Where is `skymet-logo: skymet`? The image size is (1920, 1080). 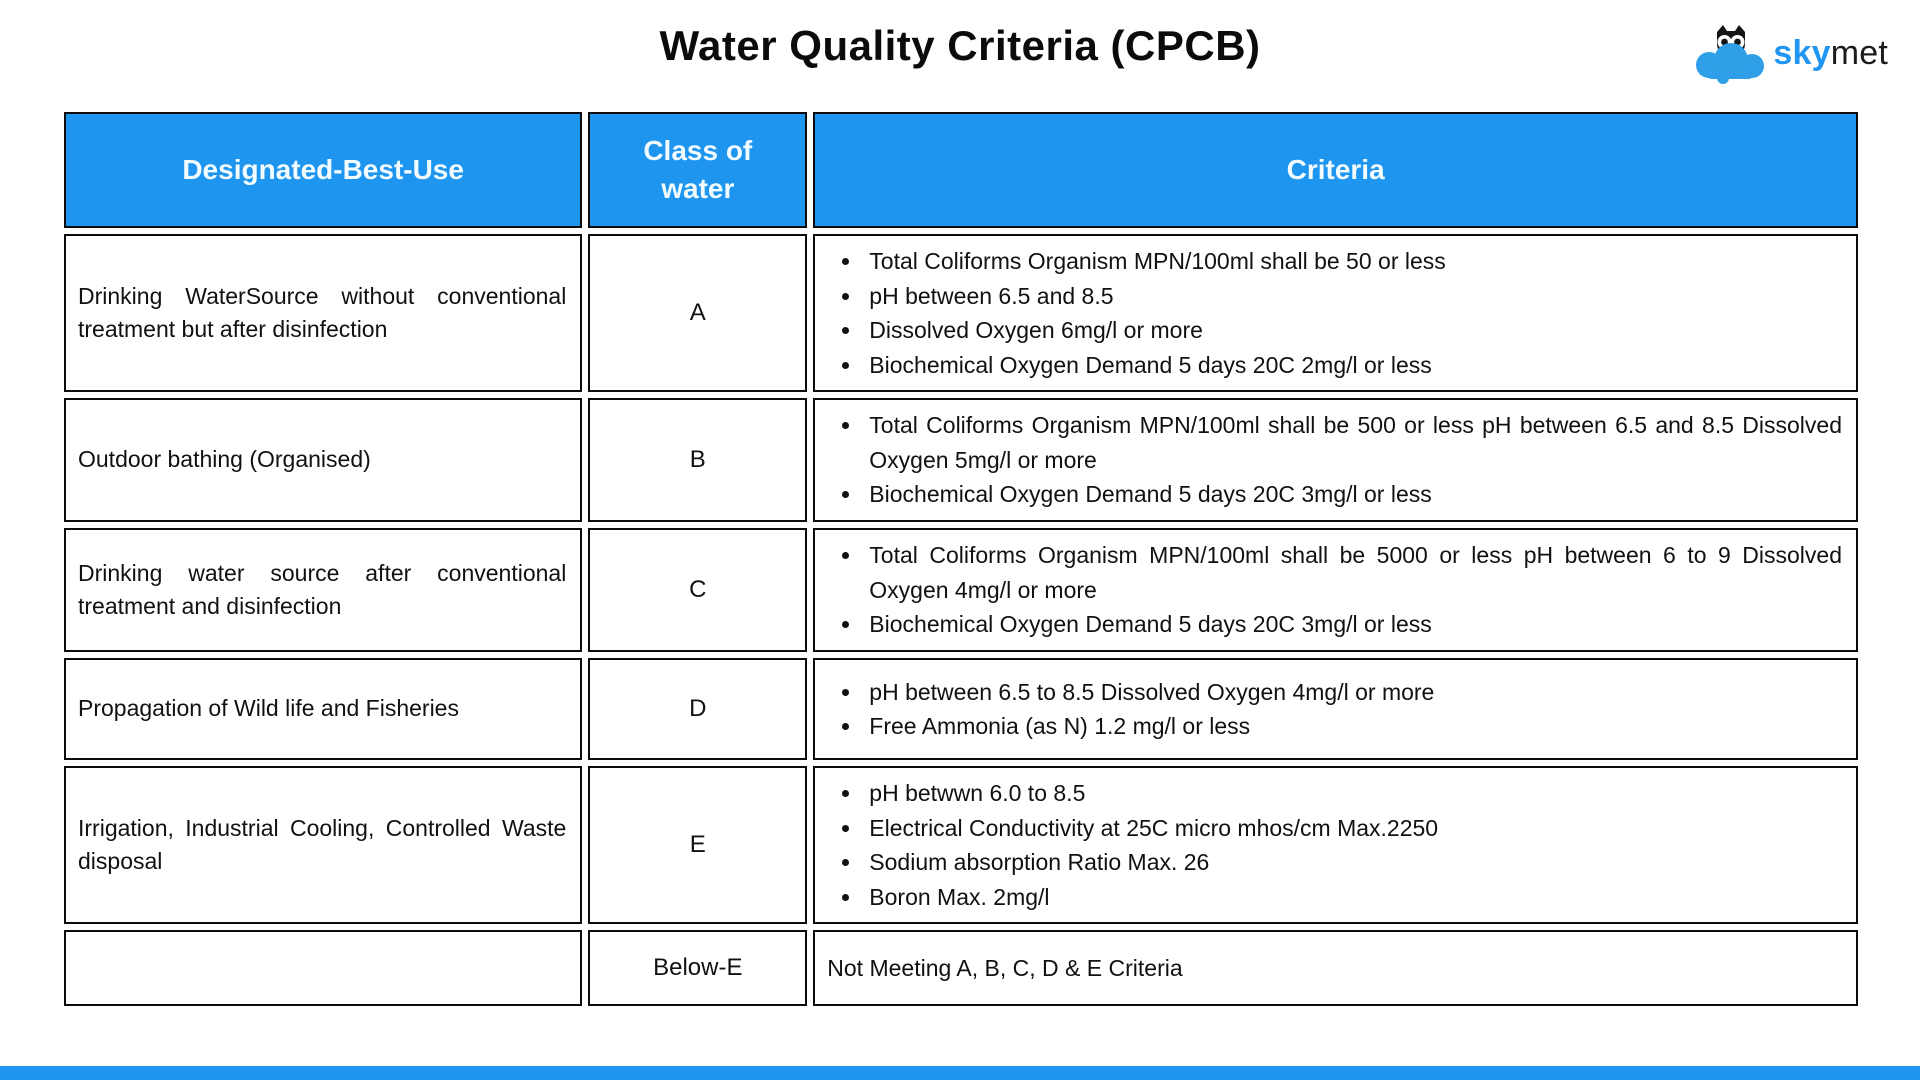
skymet-logo: skymet is located at coordinates (1790, 53).